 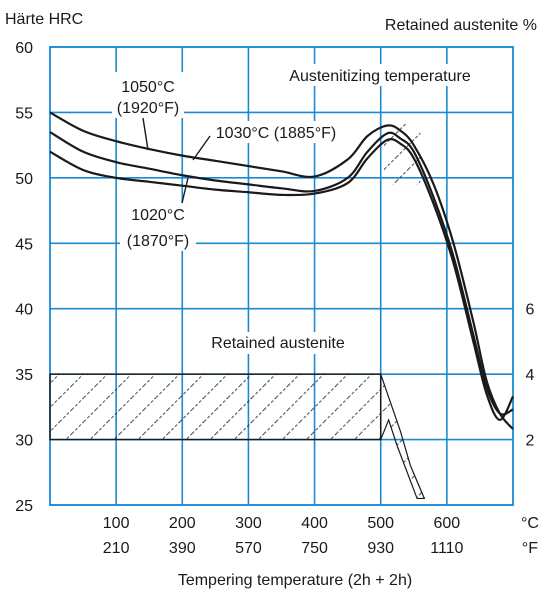 I want to click on austenitizing-label: Austenitizing temperature, so click(x=379, y=75).